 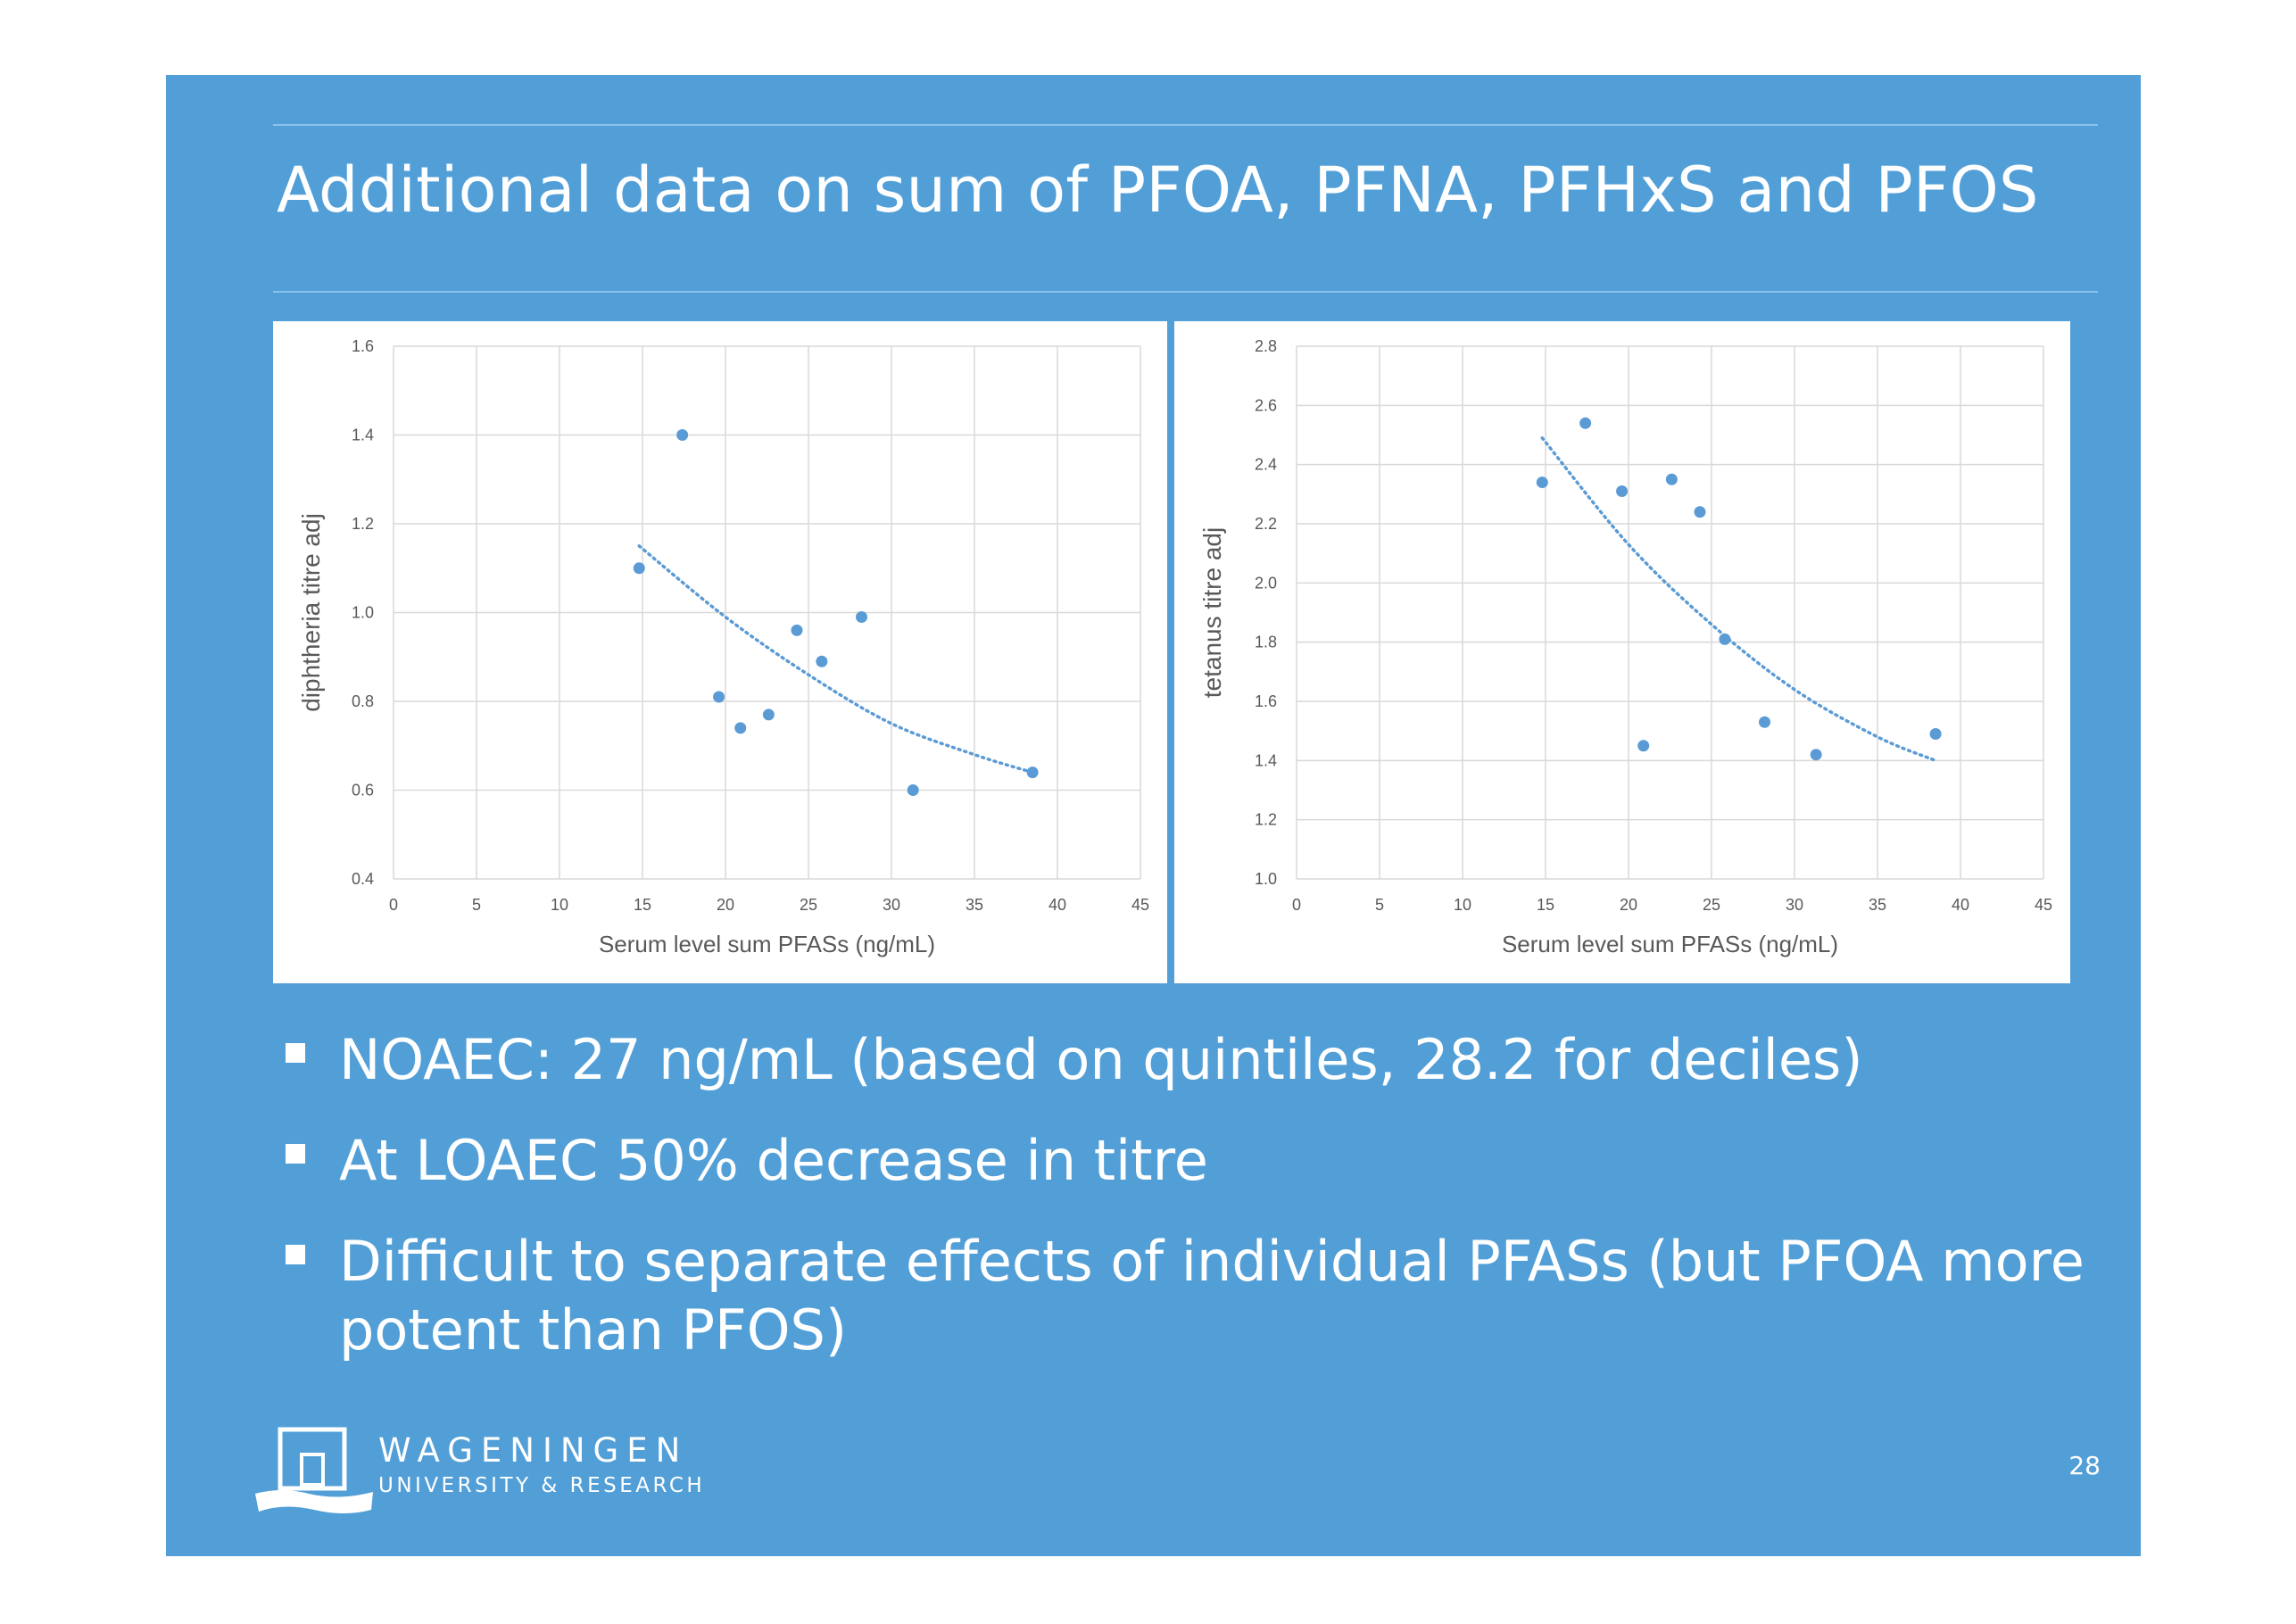 I want to click on y-axis-title: diphtheria titre adj, so click(x=311, y=612).